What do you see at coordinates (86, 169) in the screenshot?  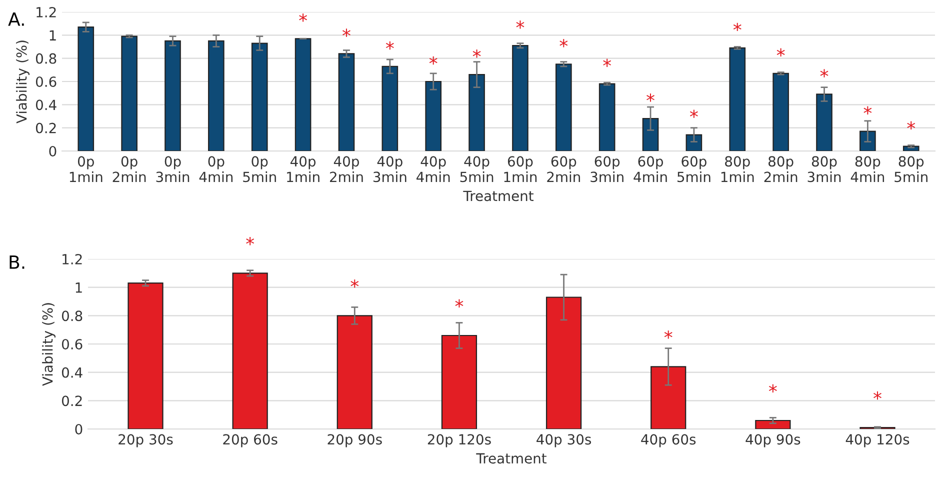 I see `x-tick-label: 0p 1min` at bounding box center [86, 169].